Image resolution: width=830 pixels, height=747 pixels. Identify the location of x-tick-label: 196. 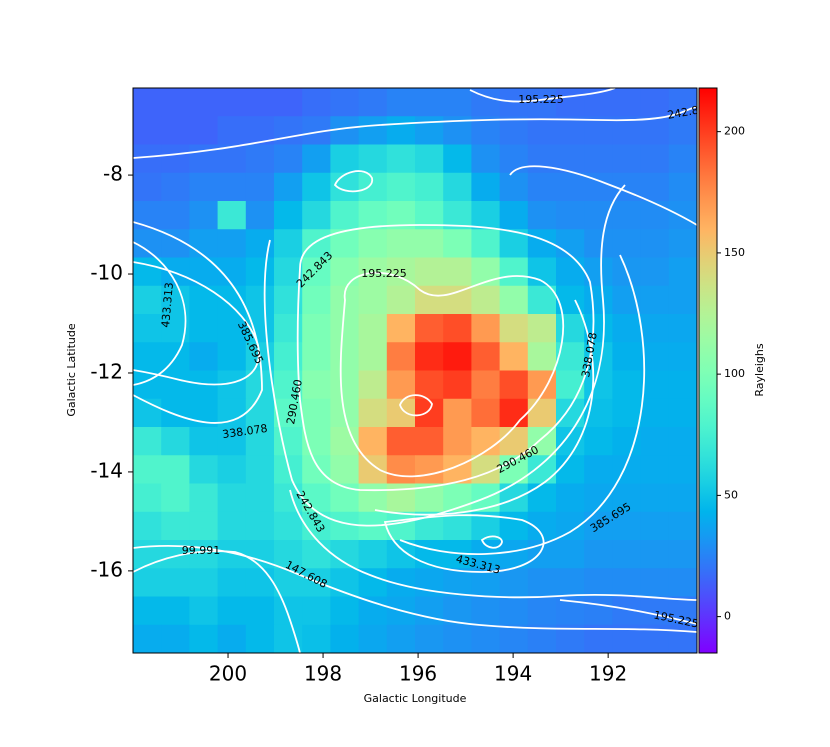
(418, 674).